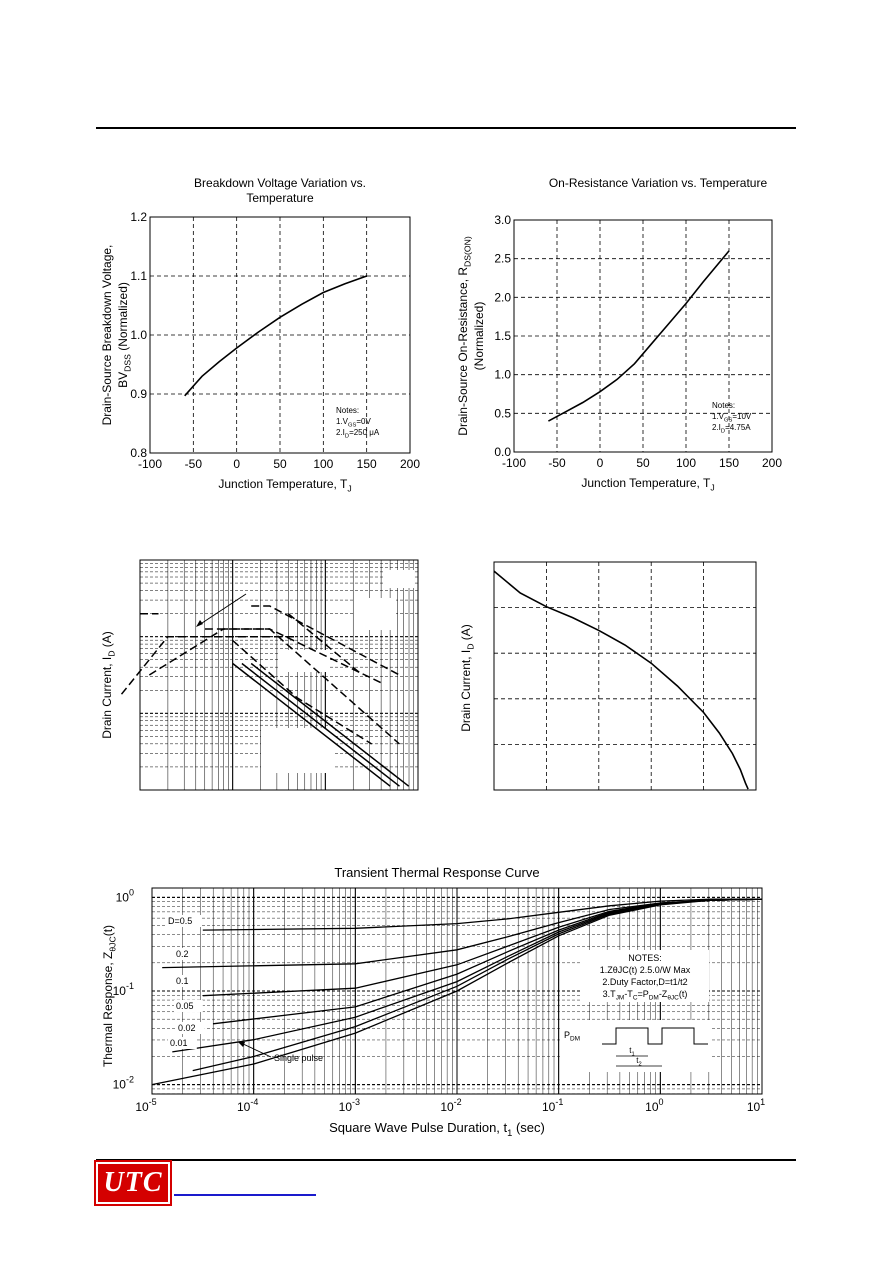 This screenshot has height=1263, width=892. I want to click on x-tick-exp: -4, so click(254, 1102).